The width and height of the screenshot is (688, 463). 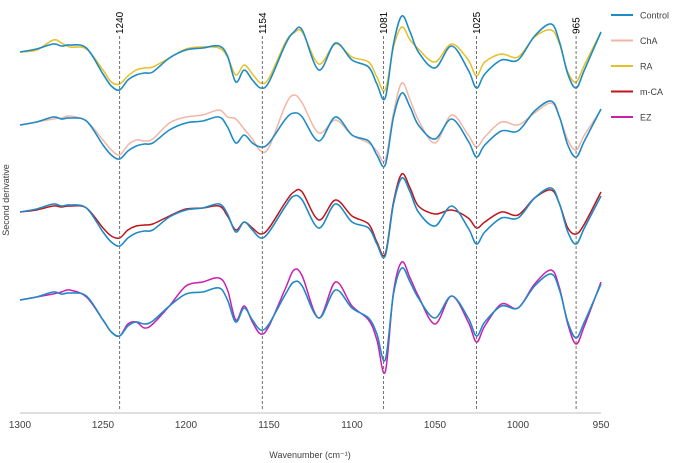 What do you see at coordinates (103, 425) in the screenshot?
I see `x-tick-1250: 1250` at bounding box center [103, 425].